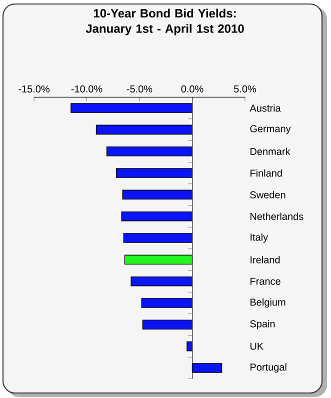 This screenshot has height=398, width=331. What do you see at coordinates (270, 129) in the screenshot?
I see `y-tick-label: Germany` at bounding box center [270, 129].